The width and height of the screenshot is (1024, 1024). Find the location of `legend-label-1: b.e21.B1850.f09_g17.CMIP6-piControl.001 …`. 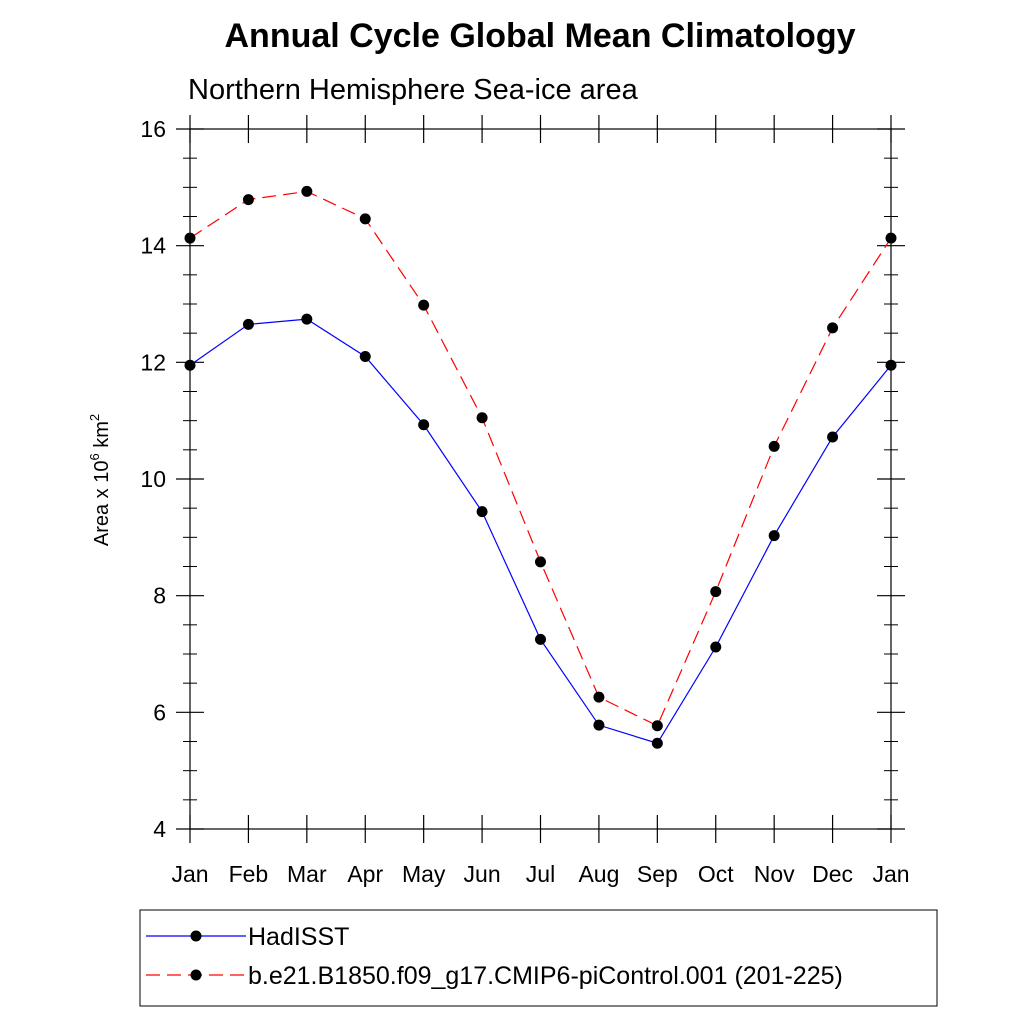

legend-label-1: b.e21.B1850.f09_g17.CMIP6-piControl.001 … is located at coordinates (545, 976).